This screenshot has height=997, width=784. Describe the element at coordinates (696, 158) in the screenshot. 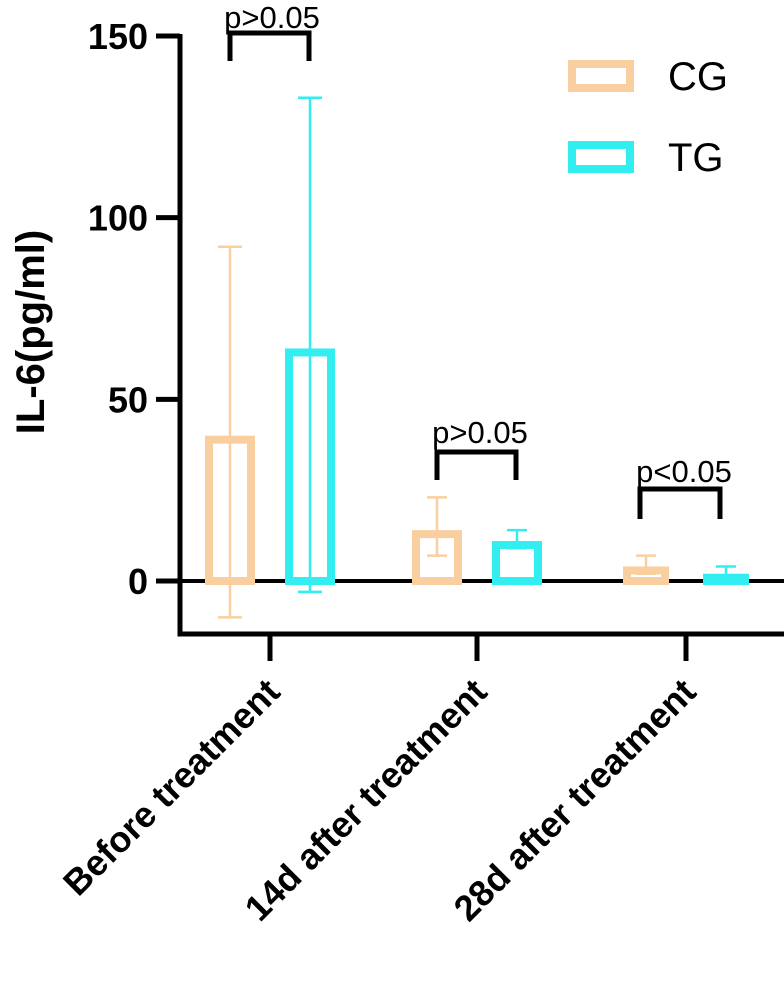

I see `legend-label-tg: TG` at that location.